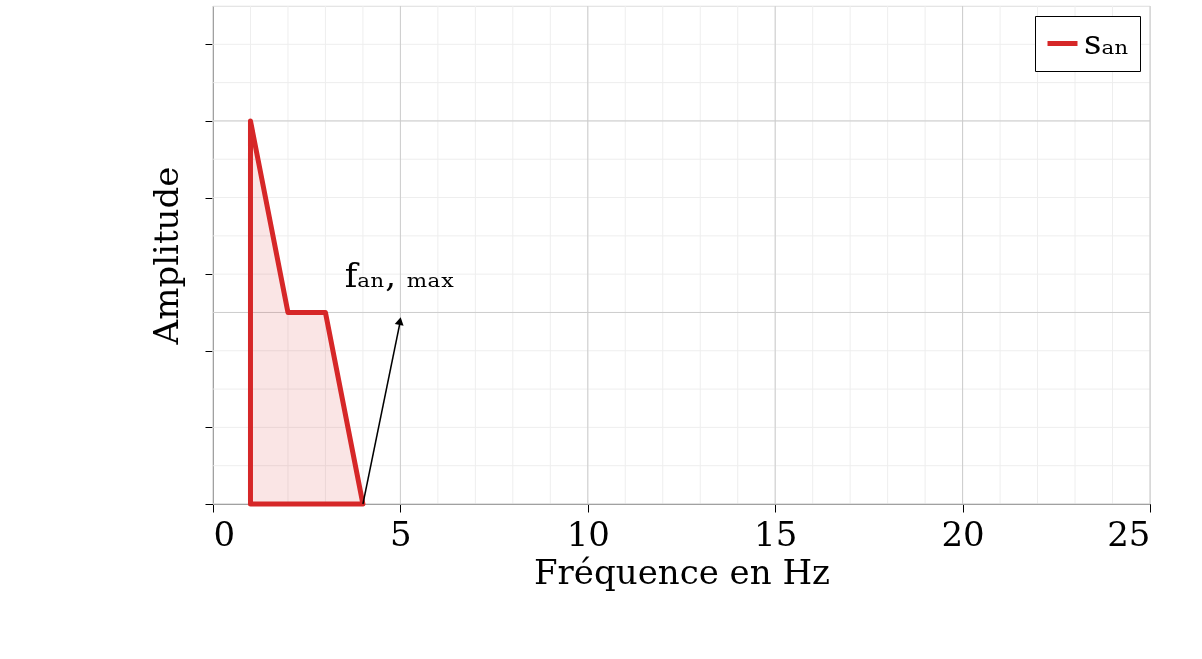 The image size is (1202, 659). I want to click on x-tick-label: 20, so click(963, 533).